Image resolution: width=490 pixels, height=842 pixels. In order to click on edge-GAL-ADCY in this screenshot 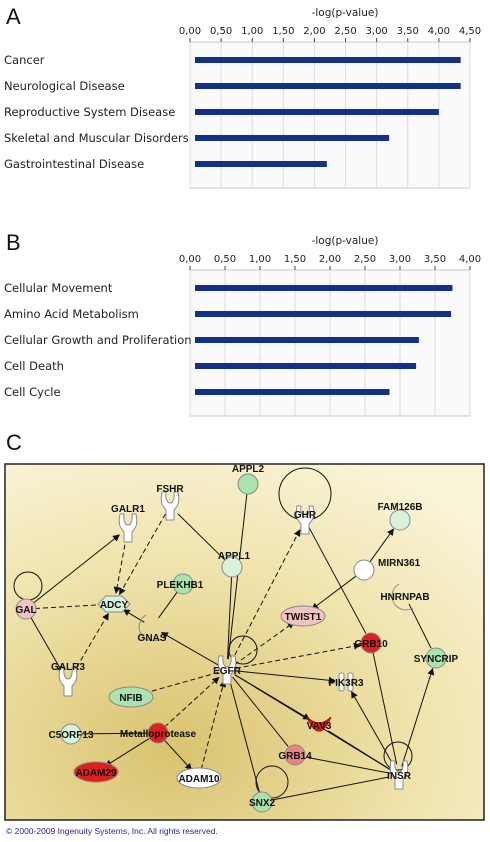, I will do `click(69, 606)`.